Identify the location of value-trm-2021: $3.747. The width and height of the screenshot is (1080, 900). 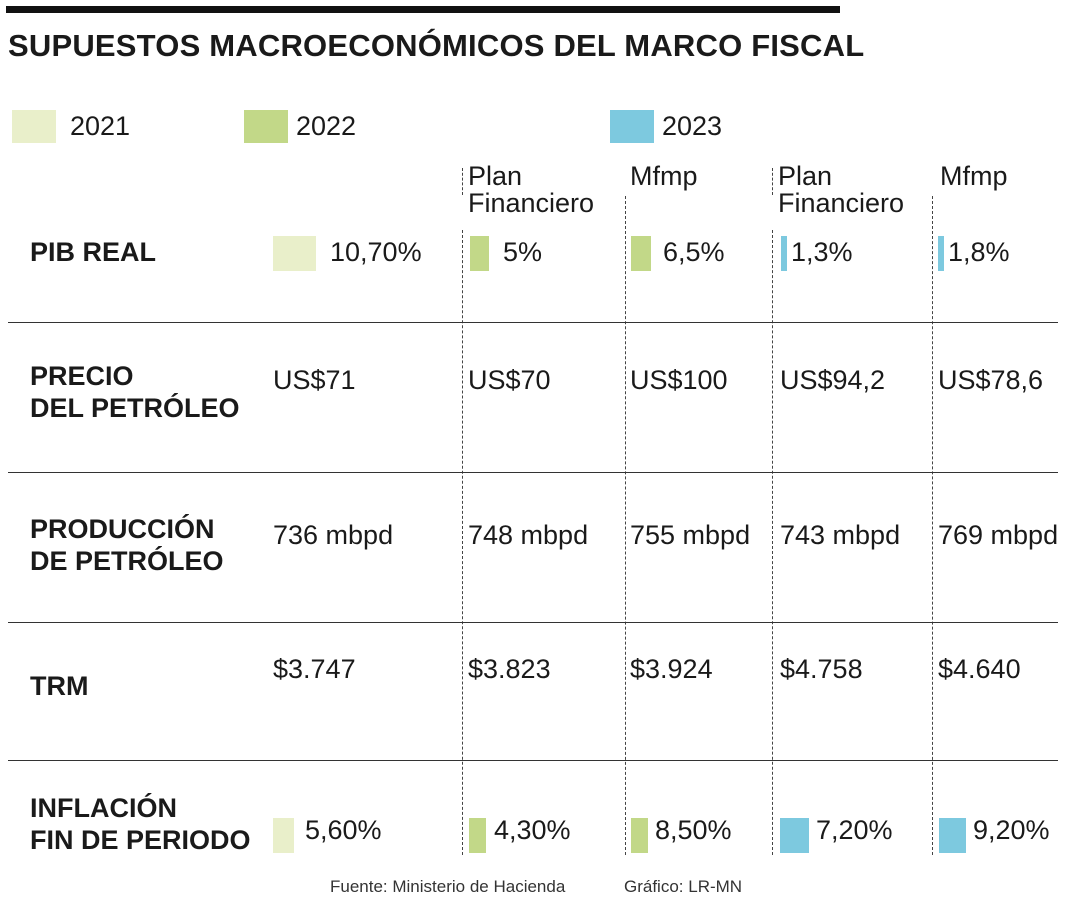
(314, 669).